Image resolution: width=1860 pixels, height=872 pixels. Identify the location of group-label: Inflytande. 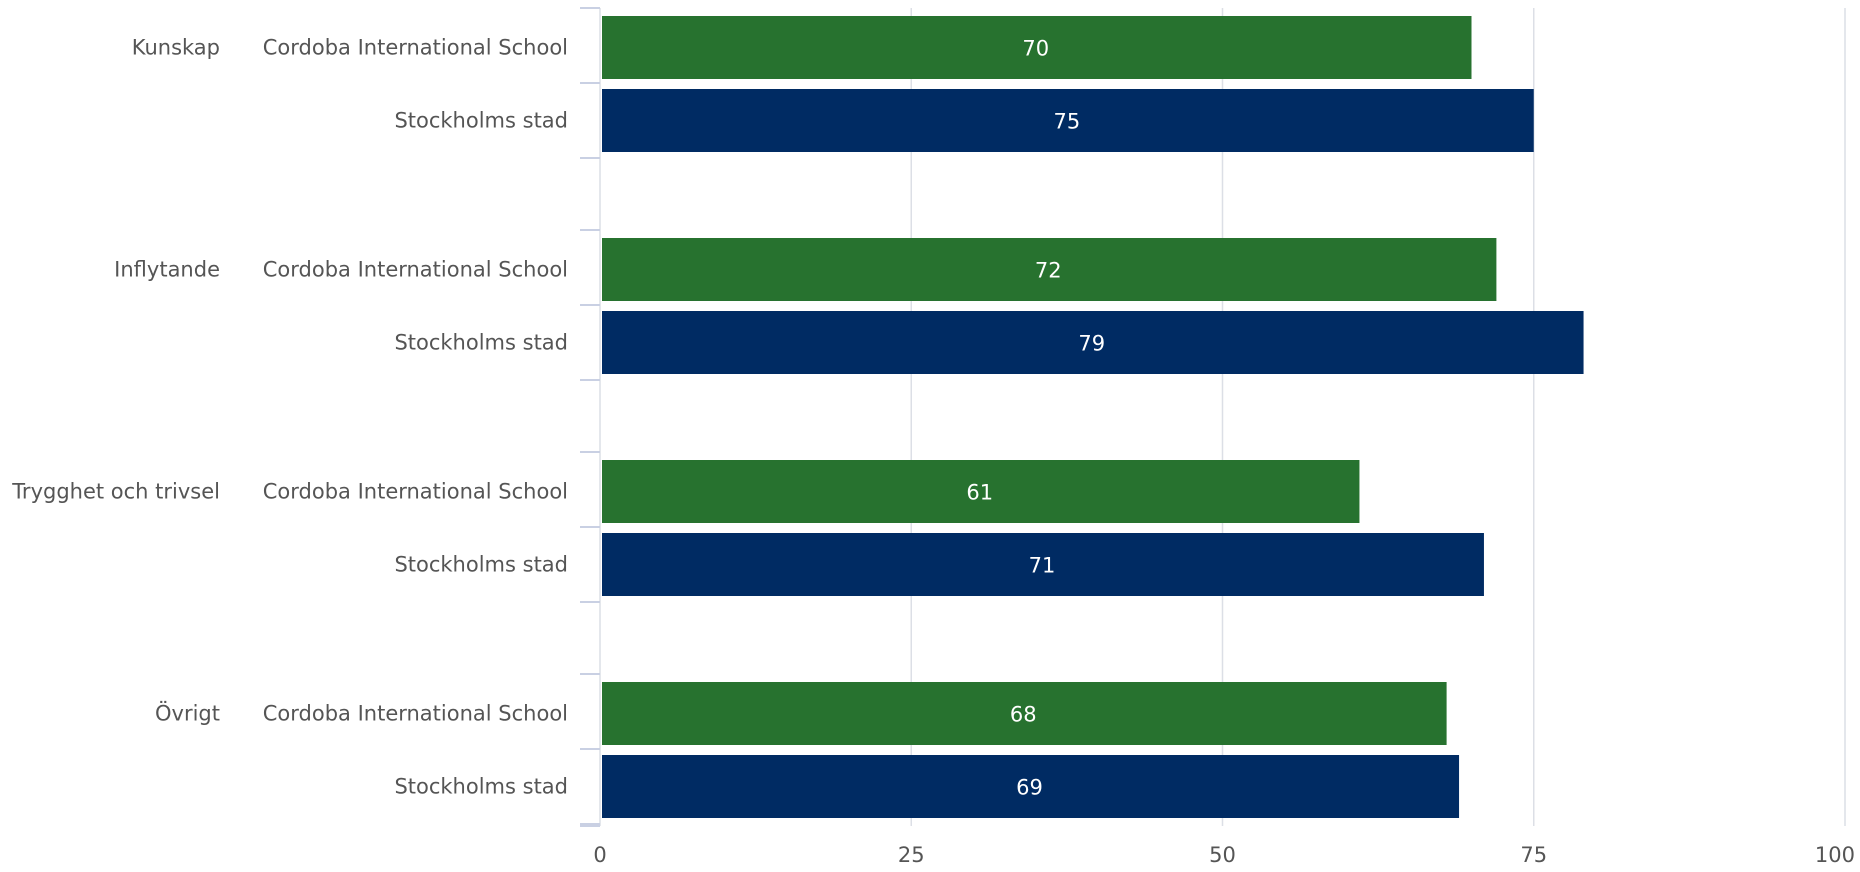
(167, 270).